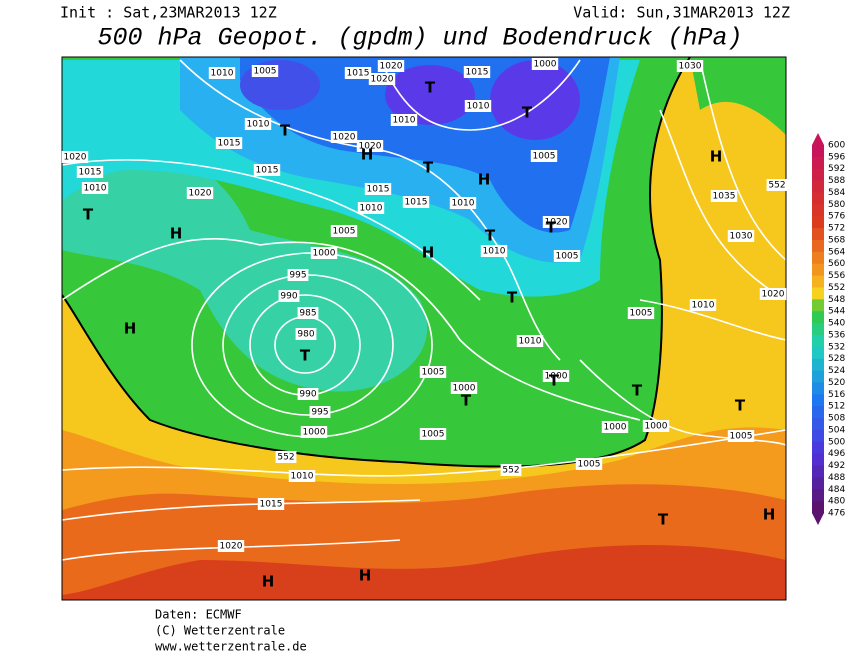  What do you see at coordinates (836, 217) in the screenshot?
I see `colorbar-label: 576` at bounding box center [836, 217].